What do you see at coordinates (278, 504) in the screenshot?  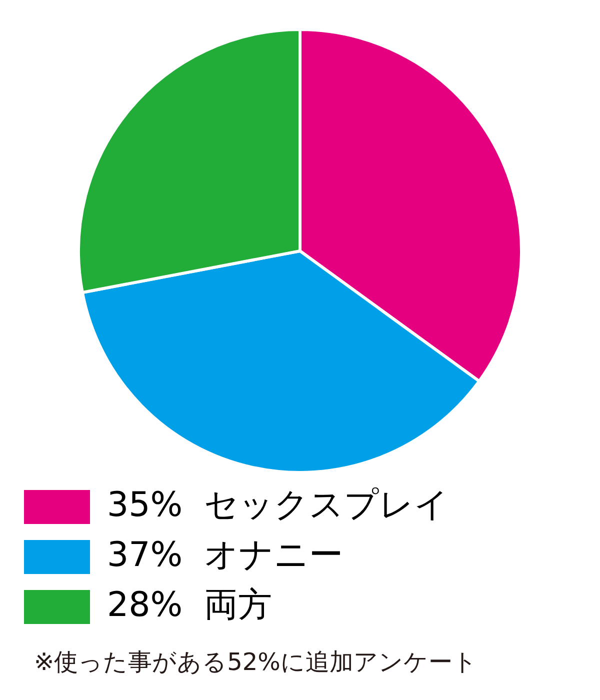 I see `legend-label: 35% セックスプレイ` at bounding box center [278, 504].